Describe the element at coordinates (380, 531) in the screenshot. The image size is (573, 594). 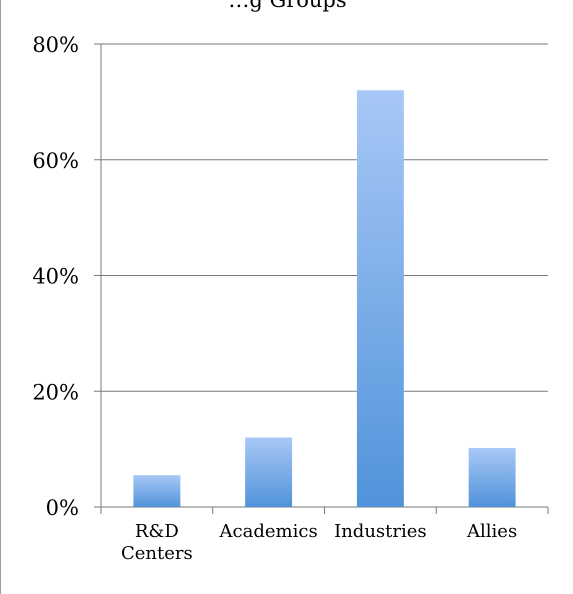
I see `x-tick-label: Industries` at that location.